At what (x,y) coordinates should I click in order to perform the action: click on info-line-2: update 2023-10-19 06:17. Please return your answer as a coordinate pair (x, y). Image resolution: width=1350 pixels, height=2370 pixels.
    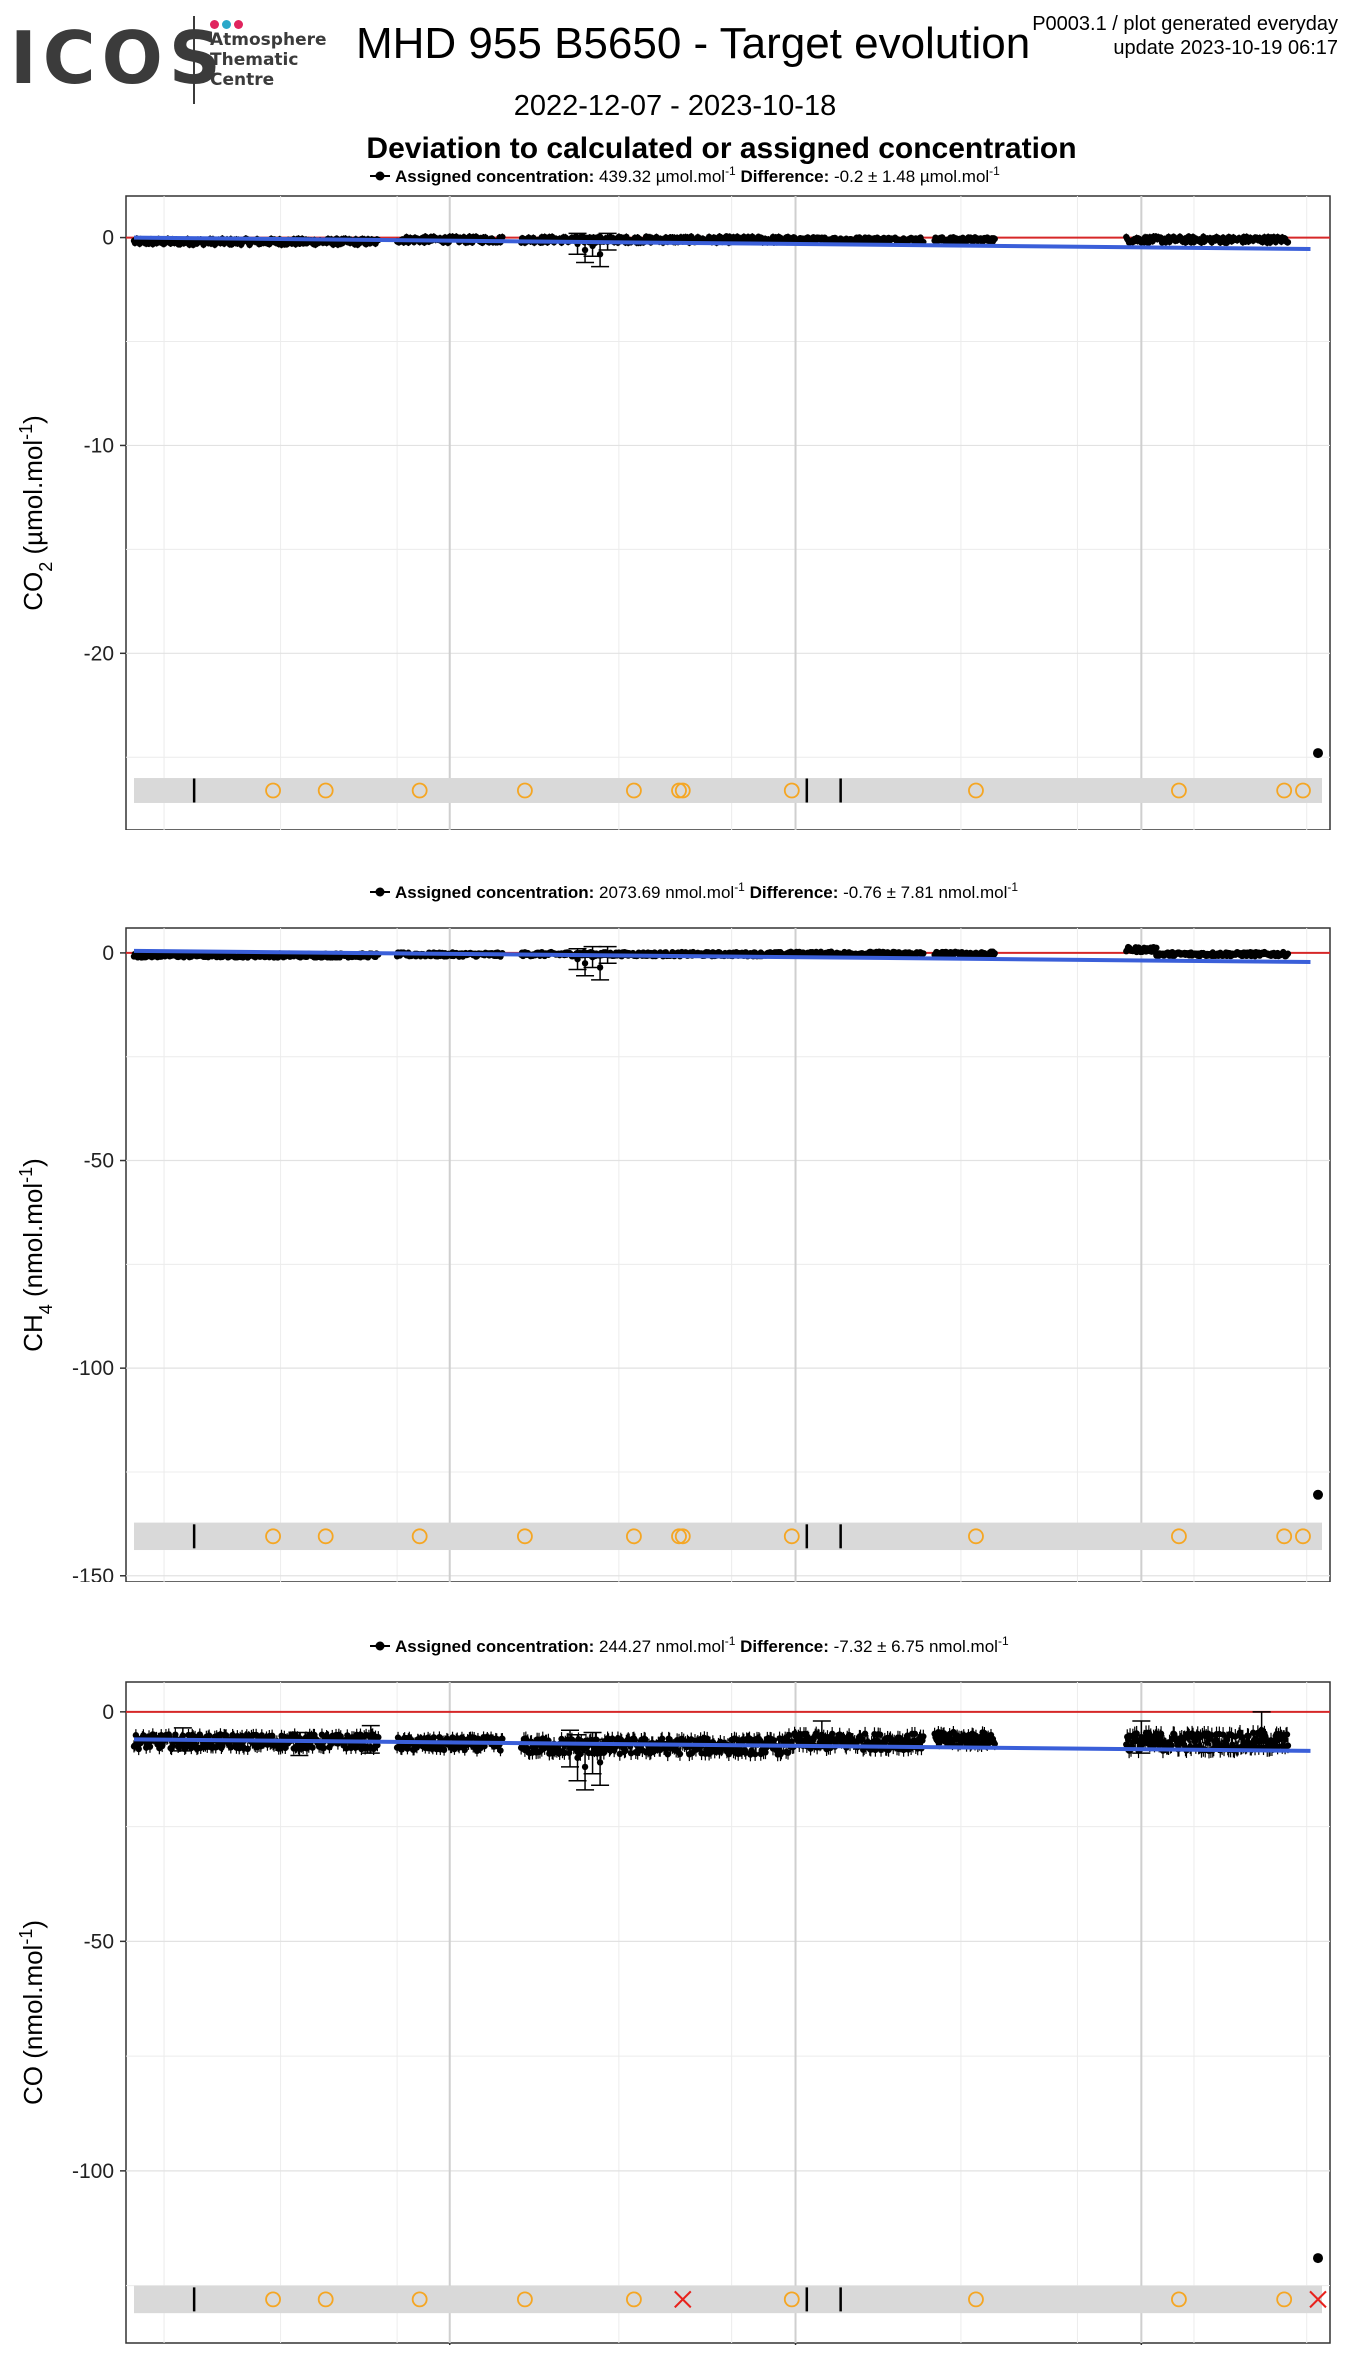
    Looking at the image, I should click on (1225, 48).